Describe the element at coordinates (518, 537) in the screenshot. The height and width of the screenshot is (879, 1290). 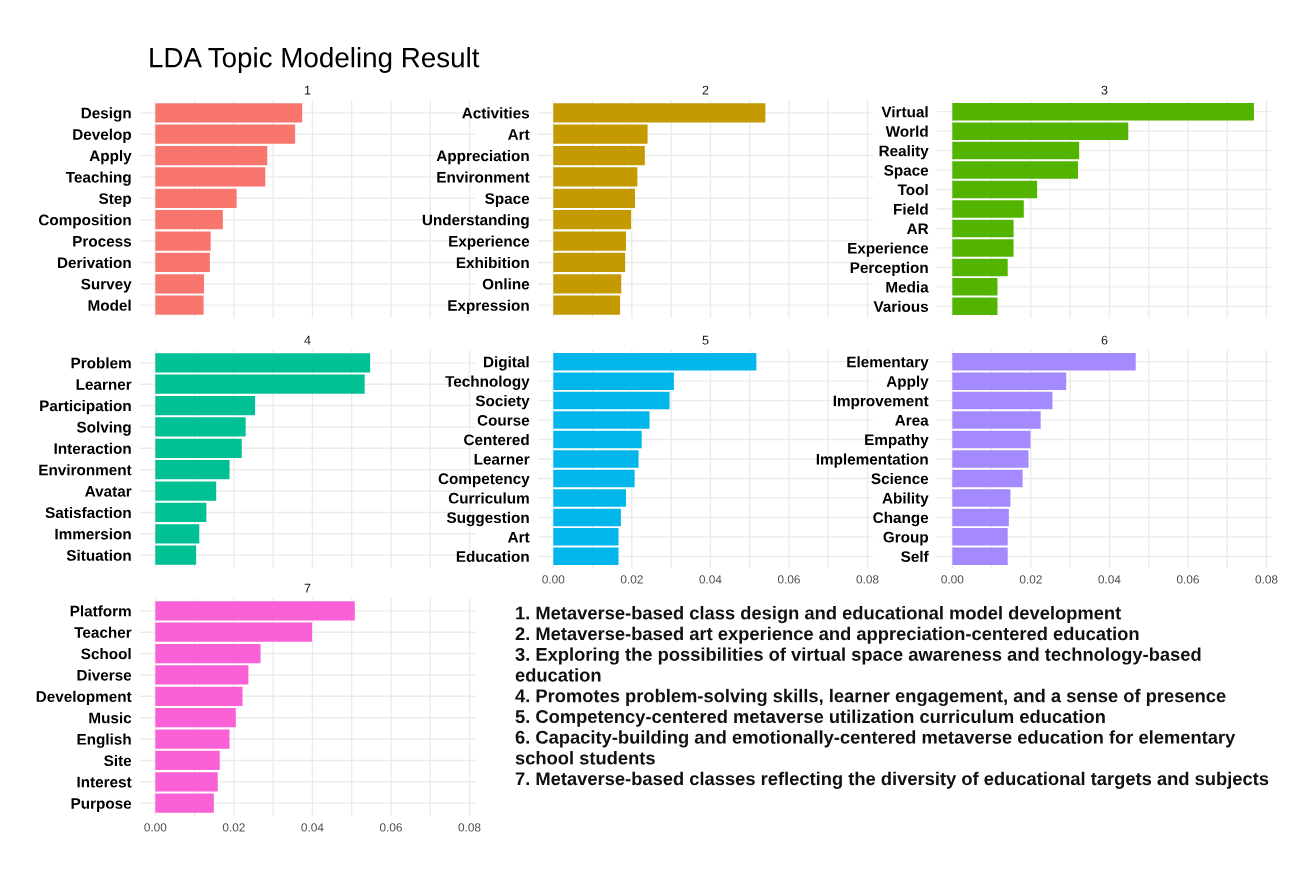
I see `y-tick-label: Art` at that location.